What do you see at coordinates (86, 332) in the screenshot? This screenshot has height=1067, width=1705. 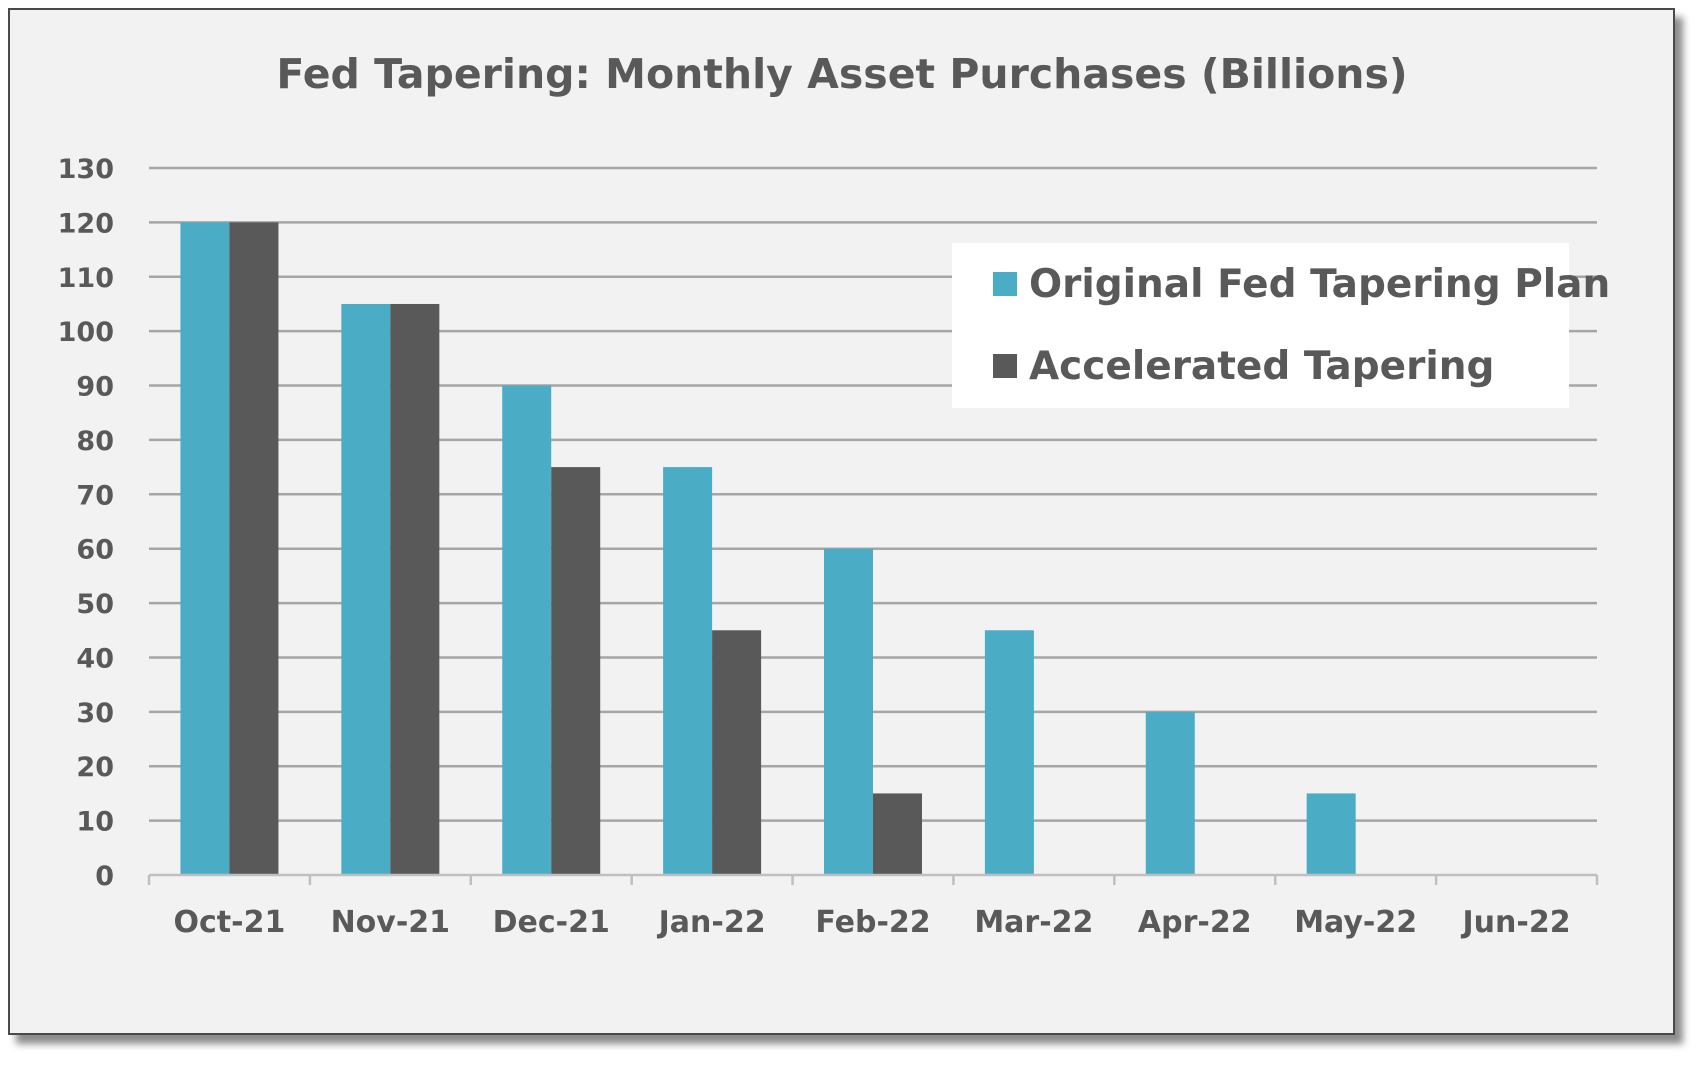 I see `y-tick-label: 100` at bounding box center [86, 332].